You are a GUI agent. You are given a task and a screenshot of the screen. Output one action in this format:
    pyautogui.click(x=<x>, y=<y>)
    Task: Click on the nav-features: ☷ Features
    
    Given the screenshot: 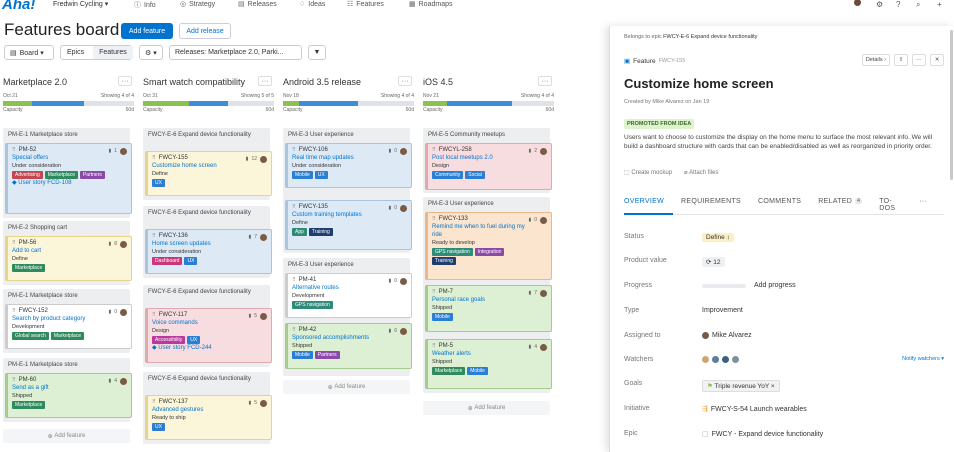 What is the action you would take?
    pyautogui.click(x=365, y=4)
    